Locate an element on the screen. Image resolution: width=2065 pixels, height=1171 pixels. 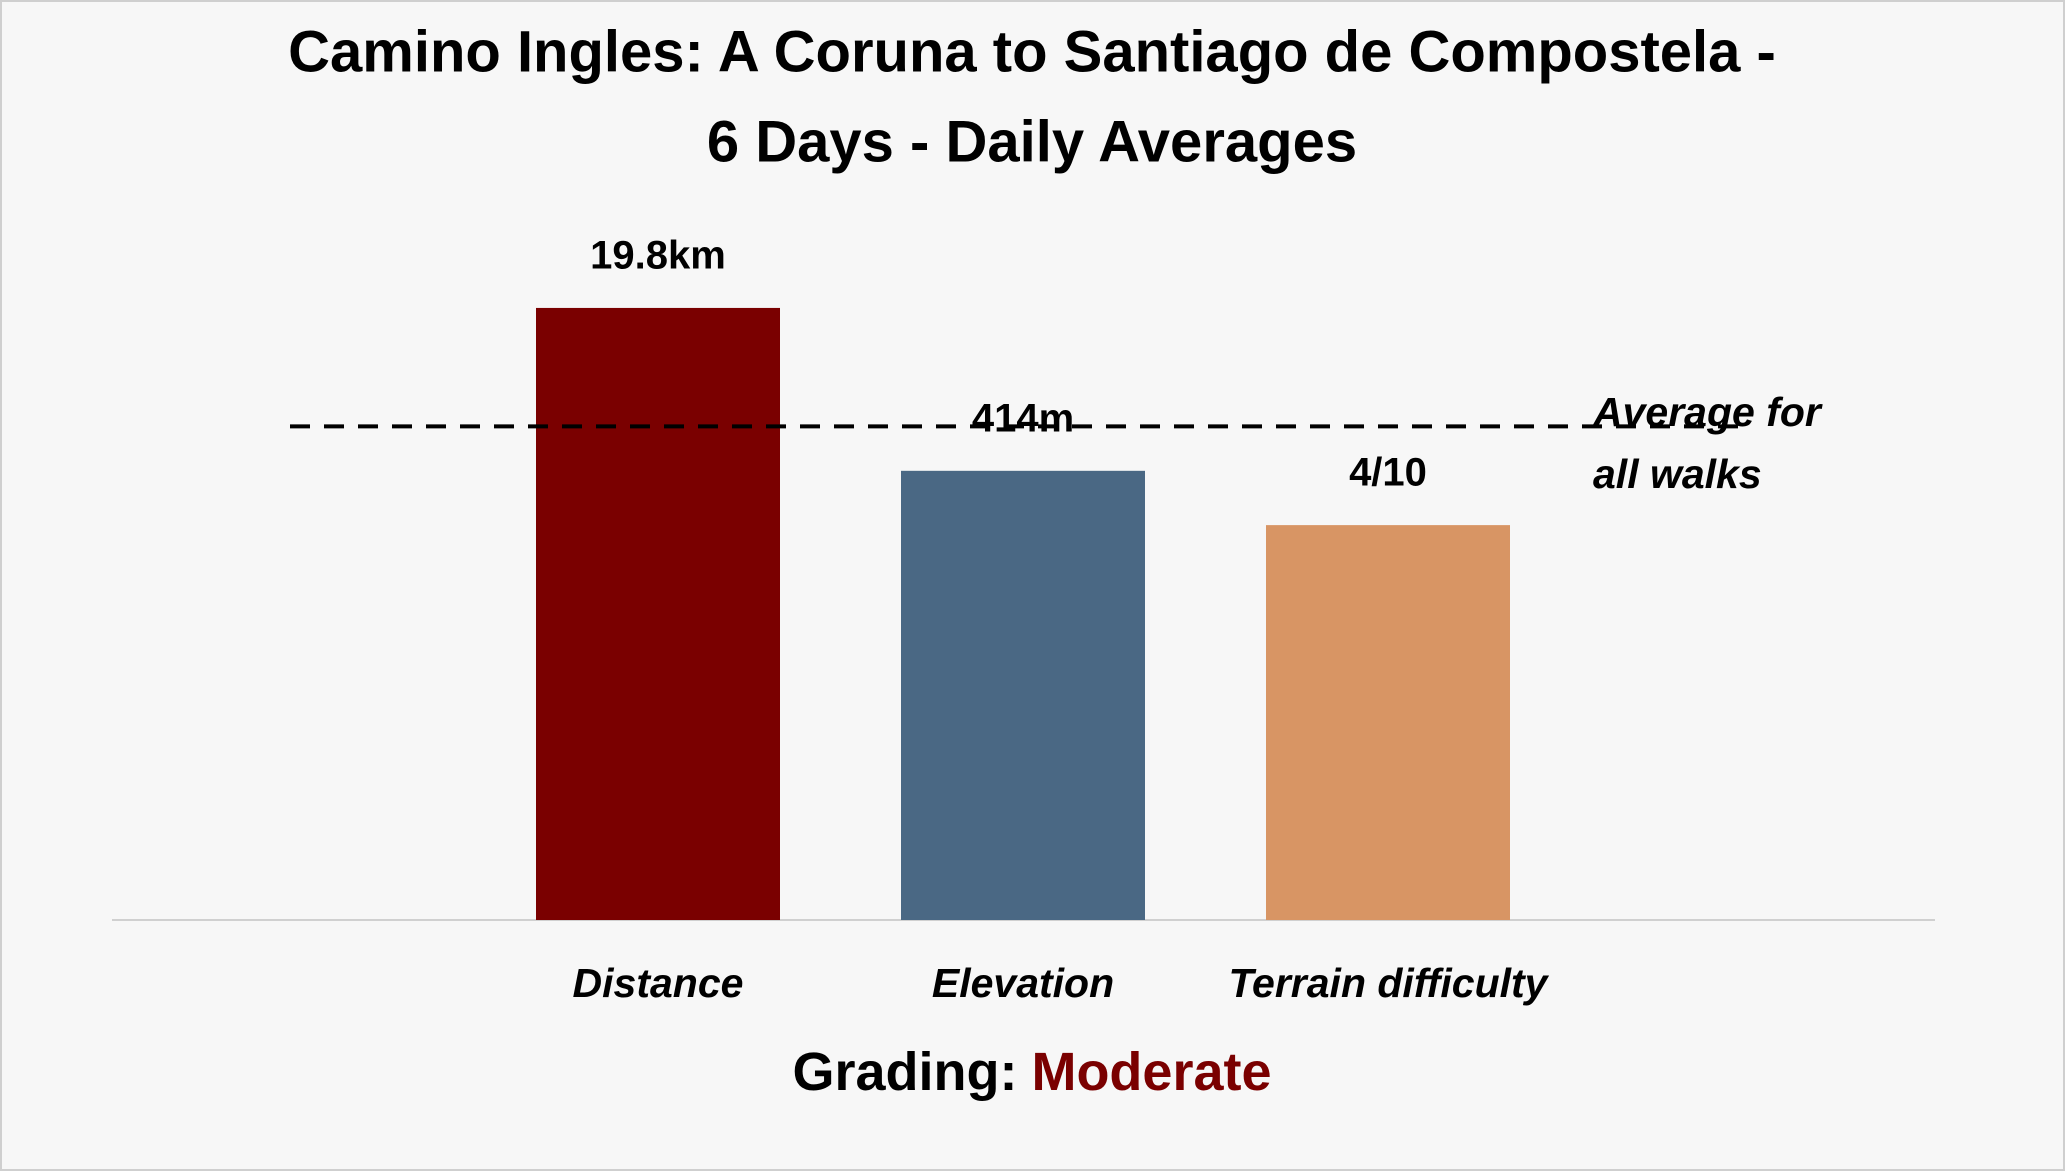
grading: Grading: Moderate is located at coordinates (1031, 1072).